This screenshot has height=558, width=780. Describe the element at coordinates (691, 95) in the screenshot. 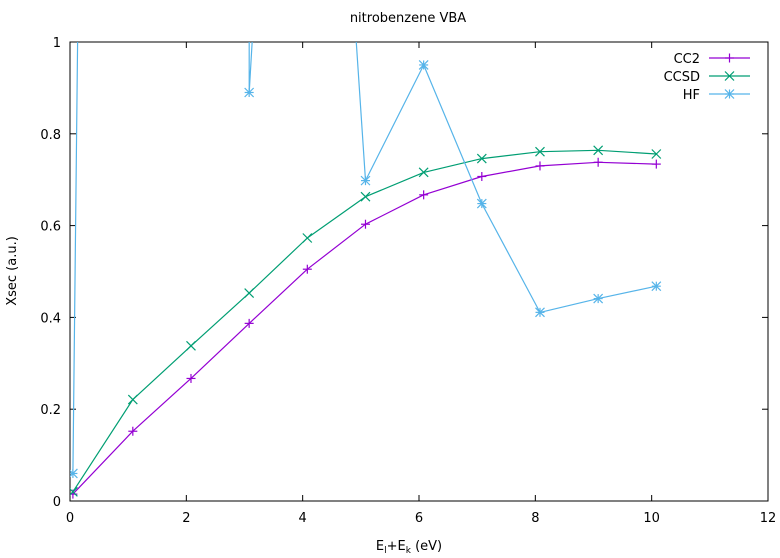

I see `legend-label-hf: HF` at that location.